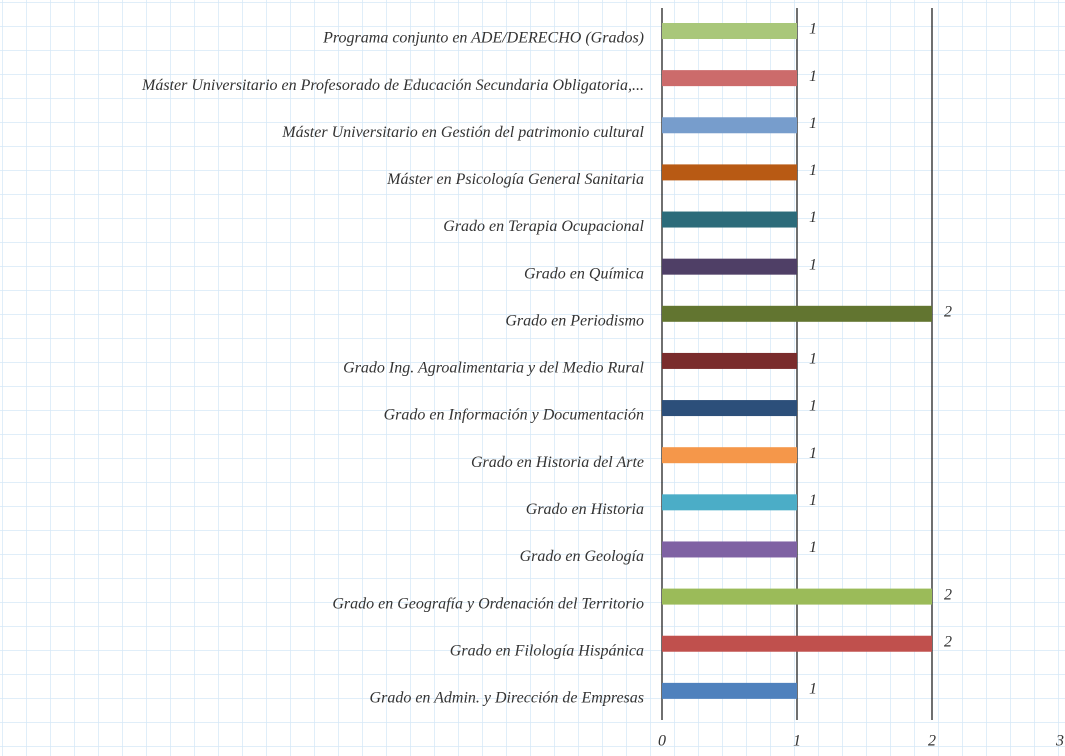 This screenshot has width=1065, height=756. What do you see at coordinates (797, 741) in the screenshot?
I see `x-tick-label: 1` at bounding box center [797, 741].